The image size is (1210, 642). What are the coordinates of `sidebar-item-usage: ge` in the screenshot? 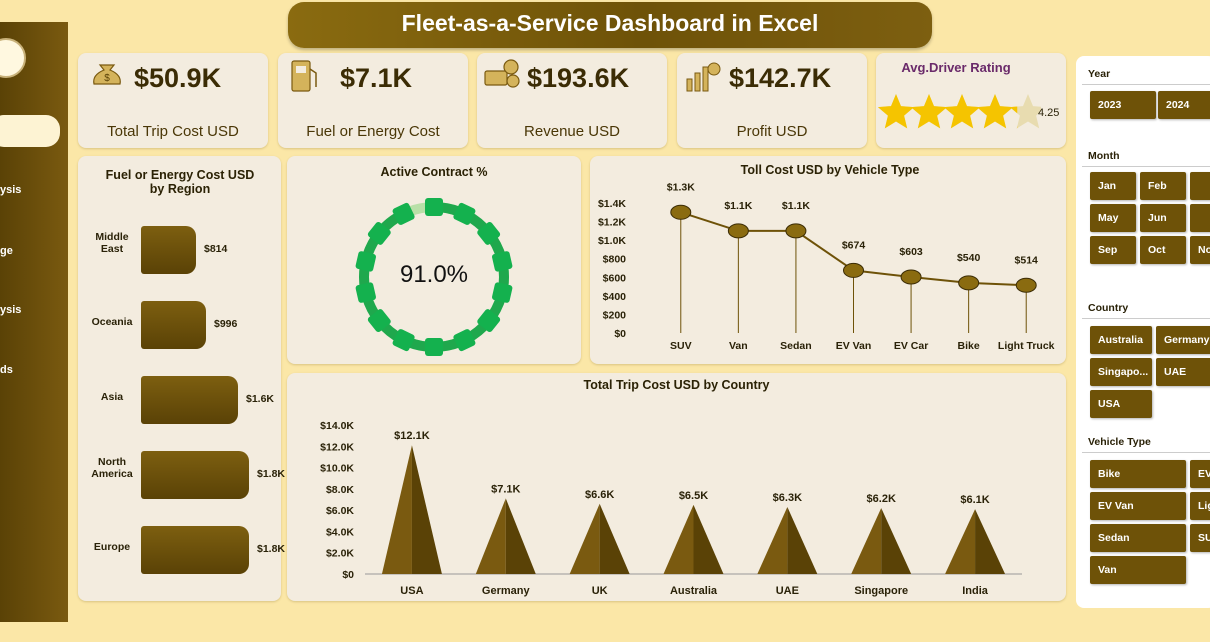 It's located at (6, 251).